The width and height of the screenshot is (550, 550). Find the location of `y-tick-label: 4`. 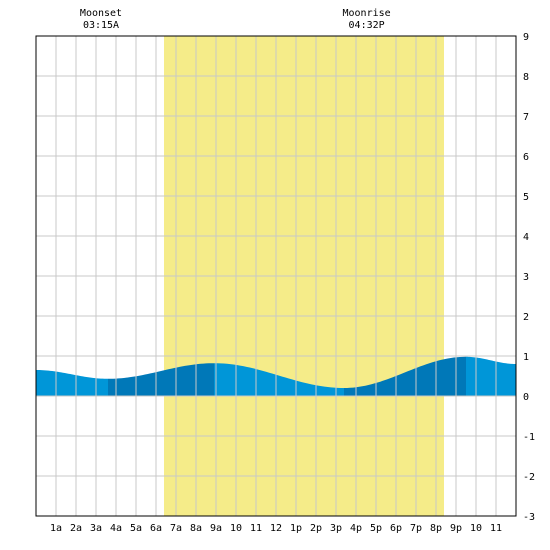

y-tick-label: 4 is located at coordinates (526, 237).